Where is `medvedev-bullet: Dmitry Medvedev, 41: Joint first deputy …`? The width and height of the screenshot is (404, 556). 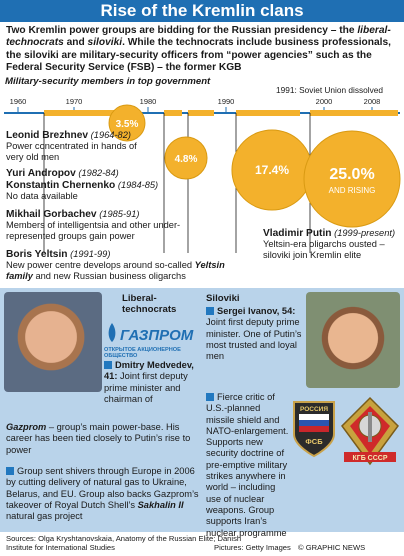 medvedev-bullet: Dmitry Medvedev, 41: Joint first deputy … is located at coordinates (152, 382).